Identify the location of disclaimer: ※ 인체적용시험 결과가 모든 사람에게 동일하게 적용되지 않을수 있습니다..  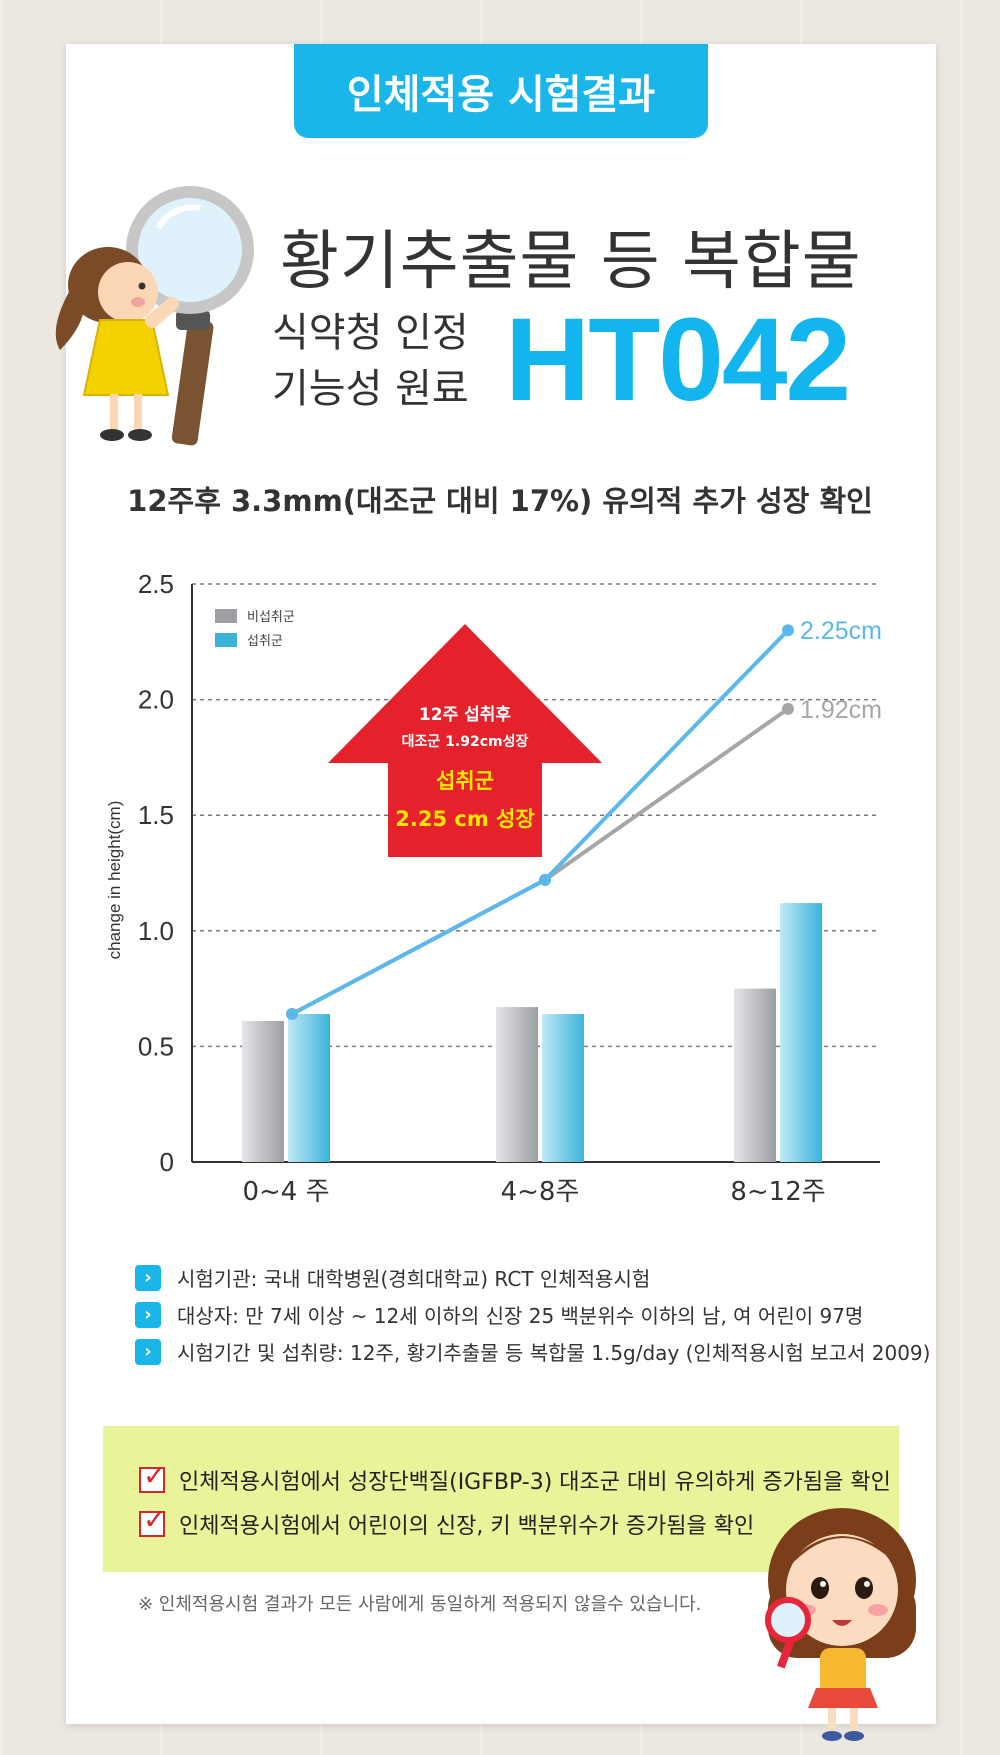
(420, 1604).